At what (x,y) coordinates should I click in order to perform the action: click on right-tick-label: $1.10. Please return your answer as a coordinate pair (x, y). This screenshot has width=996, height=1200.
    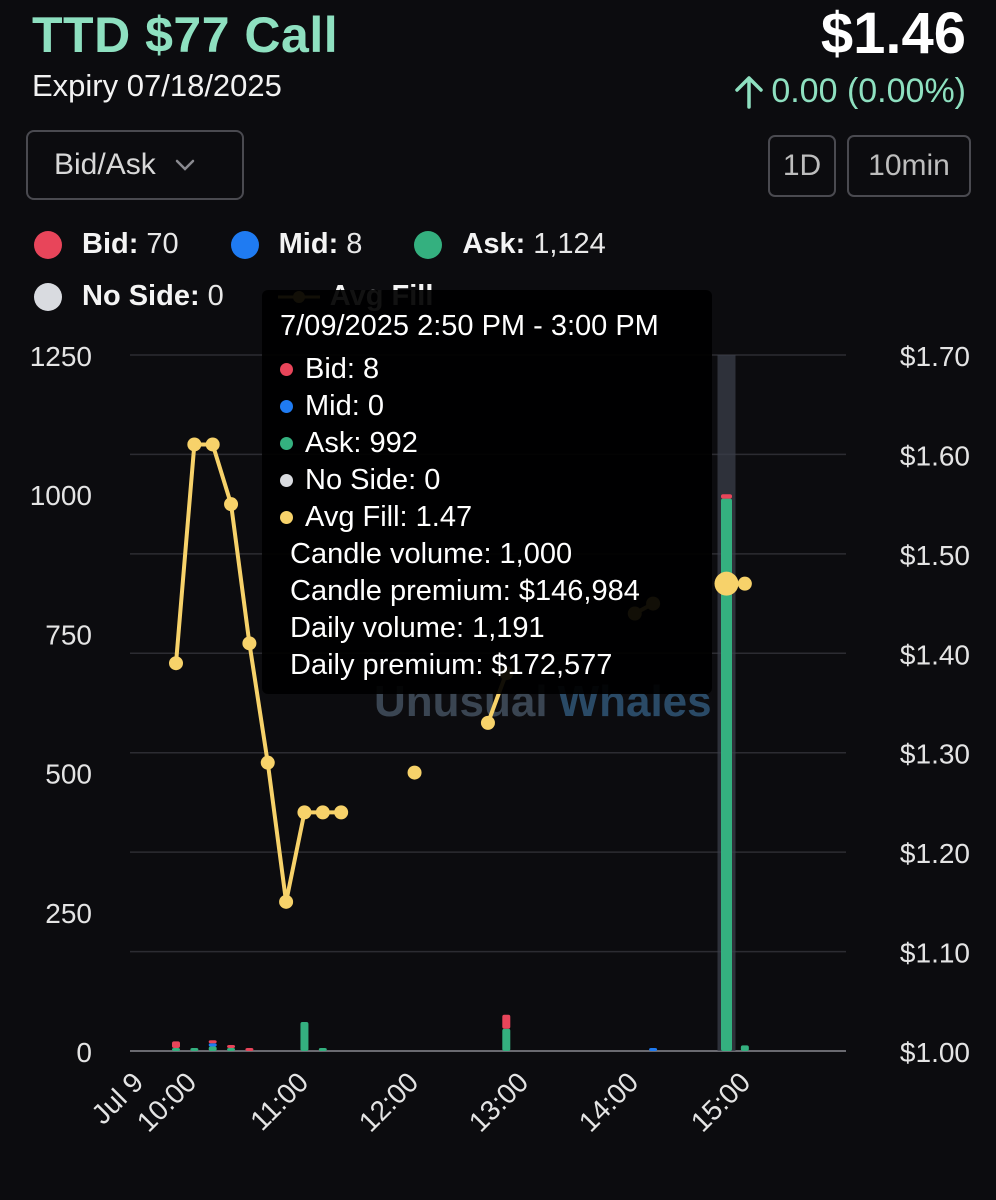
    Looking at the image, I should click on (935, 953).